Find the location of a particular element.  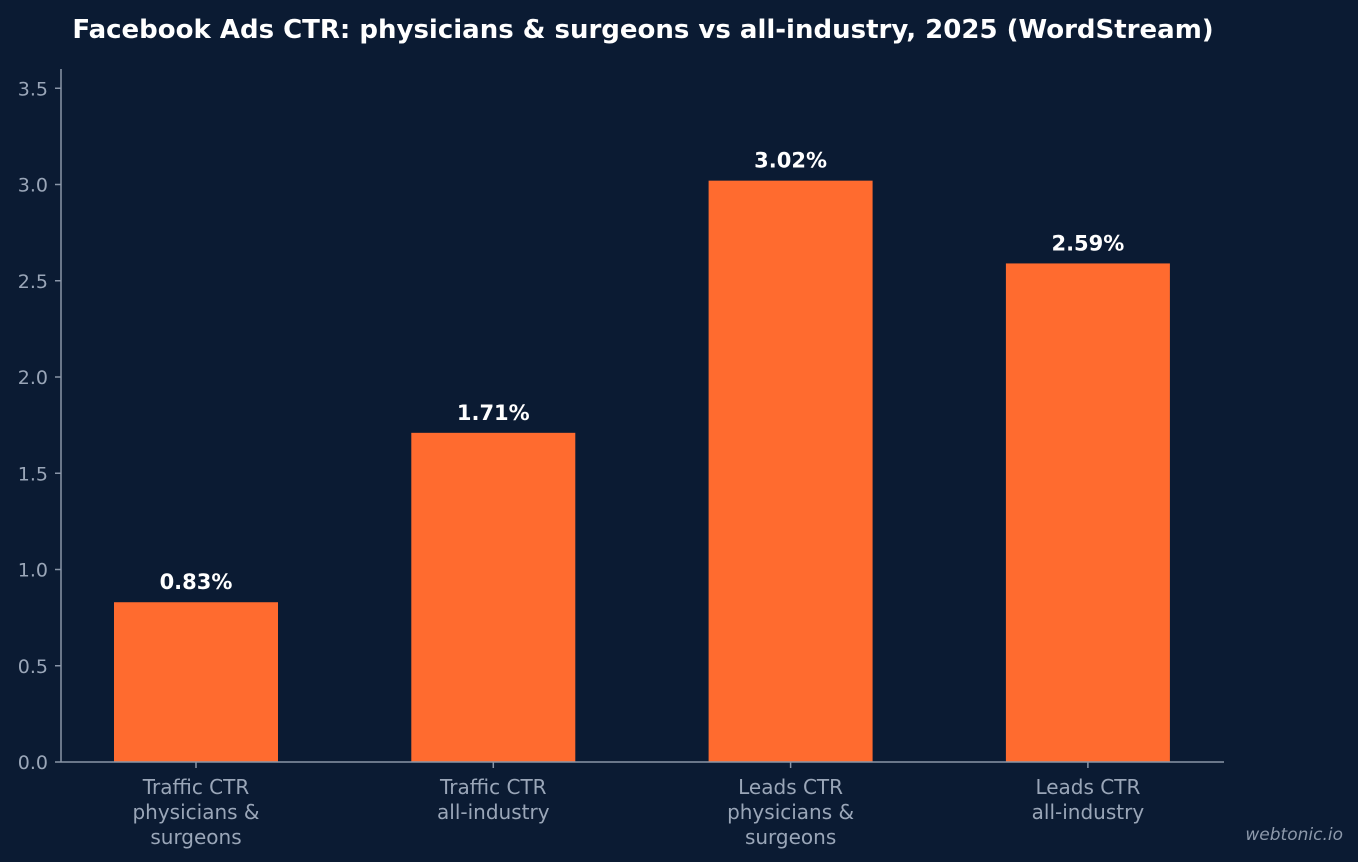

y-tick-label: 0.0 is located at coordinates (33, 763).